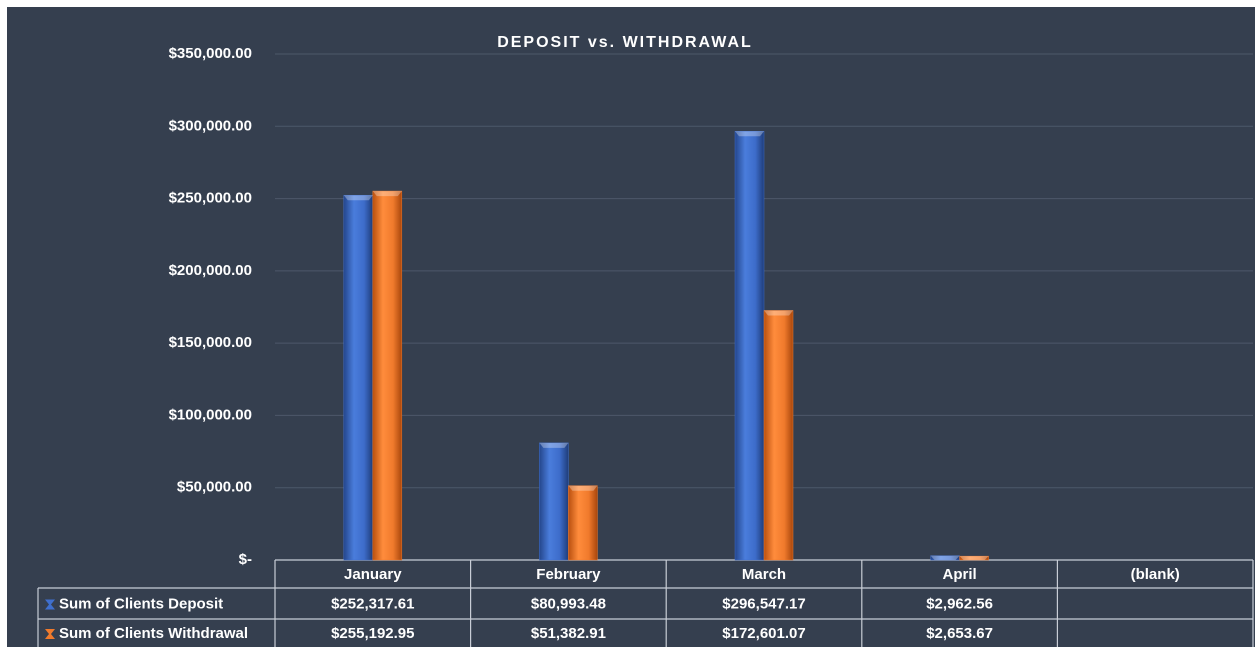  What do you see at coordinates (210, 198) in the screenshot?
I see `y-tick-label: $250,000.00` at bounding box center [210, 198].